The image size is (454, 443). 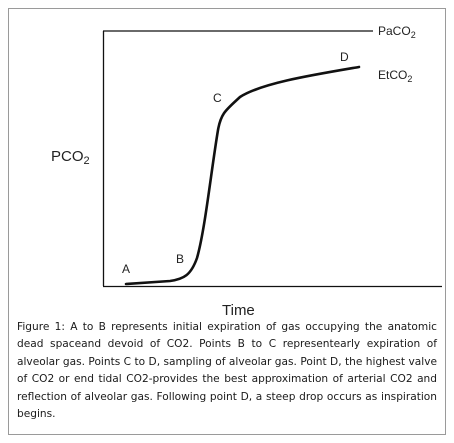 What do you see at coordinates (395, 76) in the screenshot?
I see `etco2-label: EtCO2` at bounding box center [395, 76].